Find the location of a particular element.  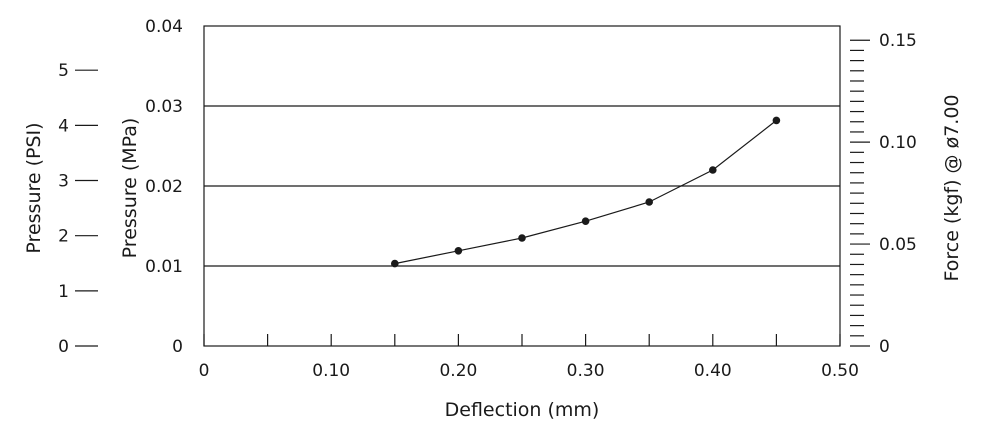

psi-tick-label: 4 is located at coordinates (63, 126).